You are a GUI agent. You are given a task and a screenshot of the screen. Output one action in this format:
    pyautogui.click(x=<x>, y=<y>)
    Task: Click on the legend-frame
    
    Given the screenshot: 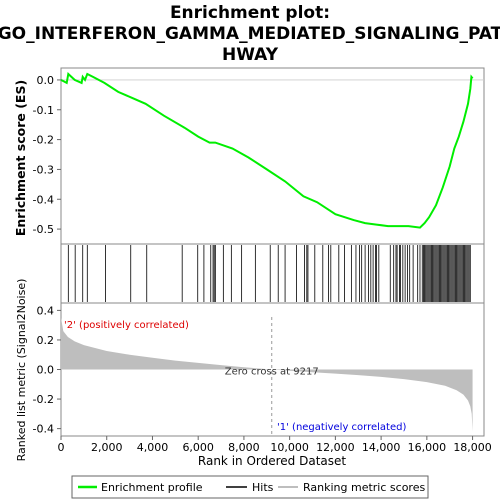 What is the action you would take?
    pyautogui.click(x=250, y=487)
    